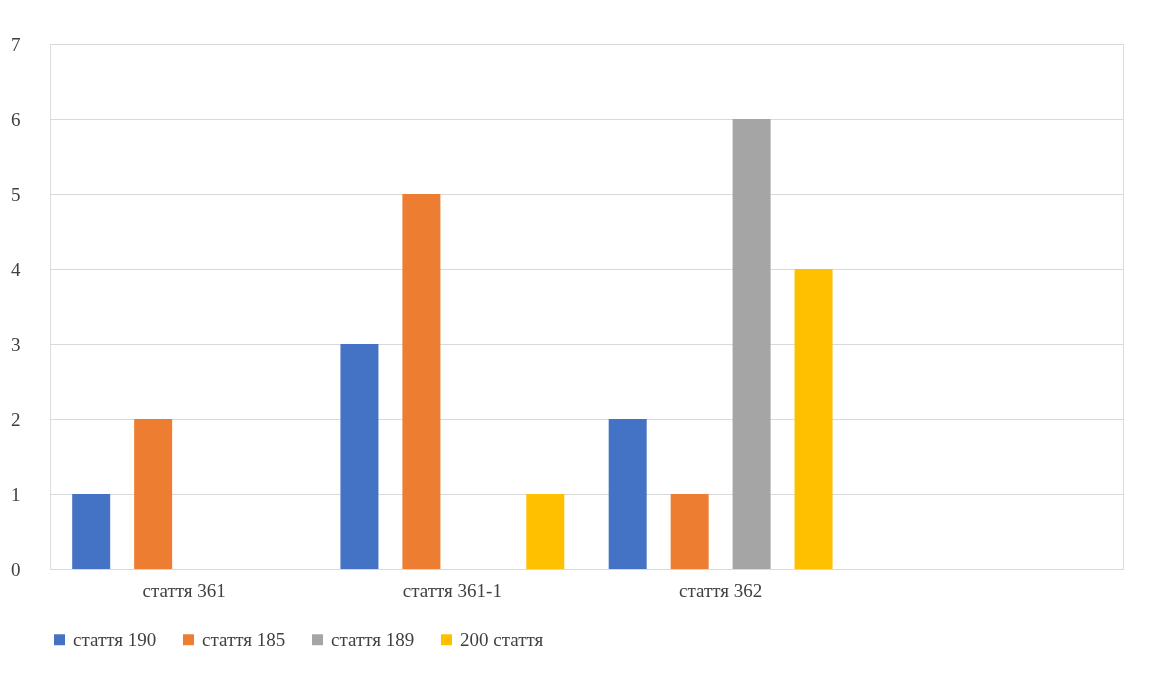 Image resolution: width=1155 pixels, height=674 pixels. I want to click on x-tick-label: стаття 361, so click(184, 590).